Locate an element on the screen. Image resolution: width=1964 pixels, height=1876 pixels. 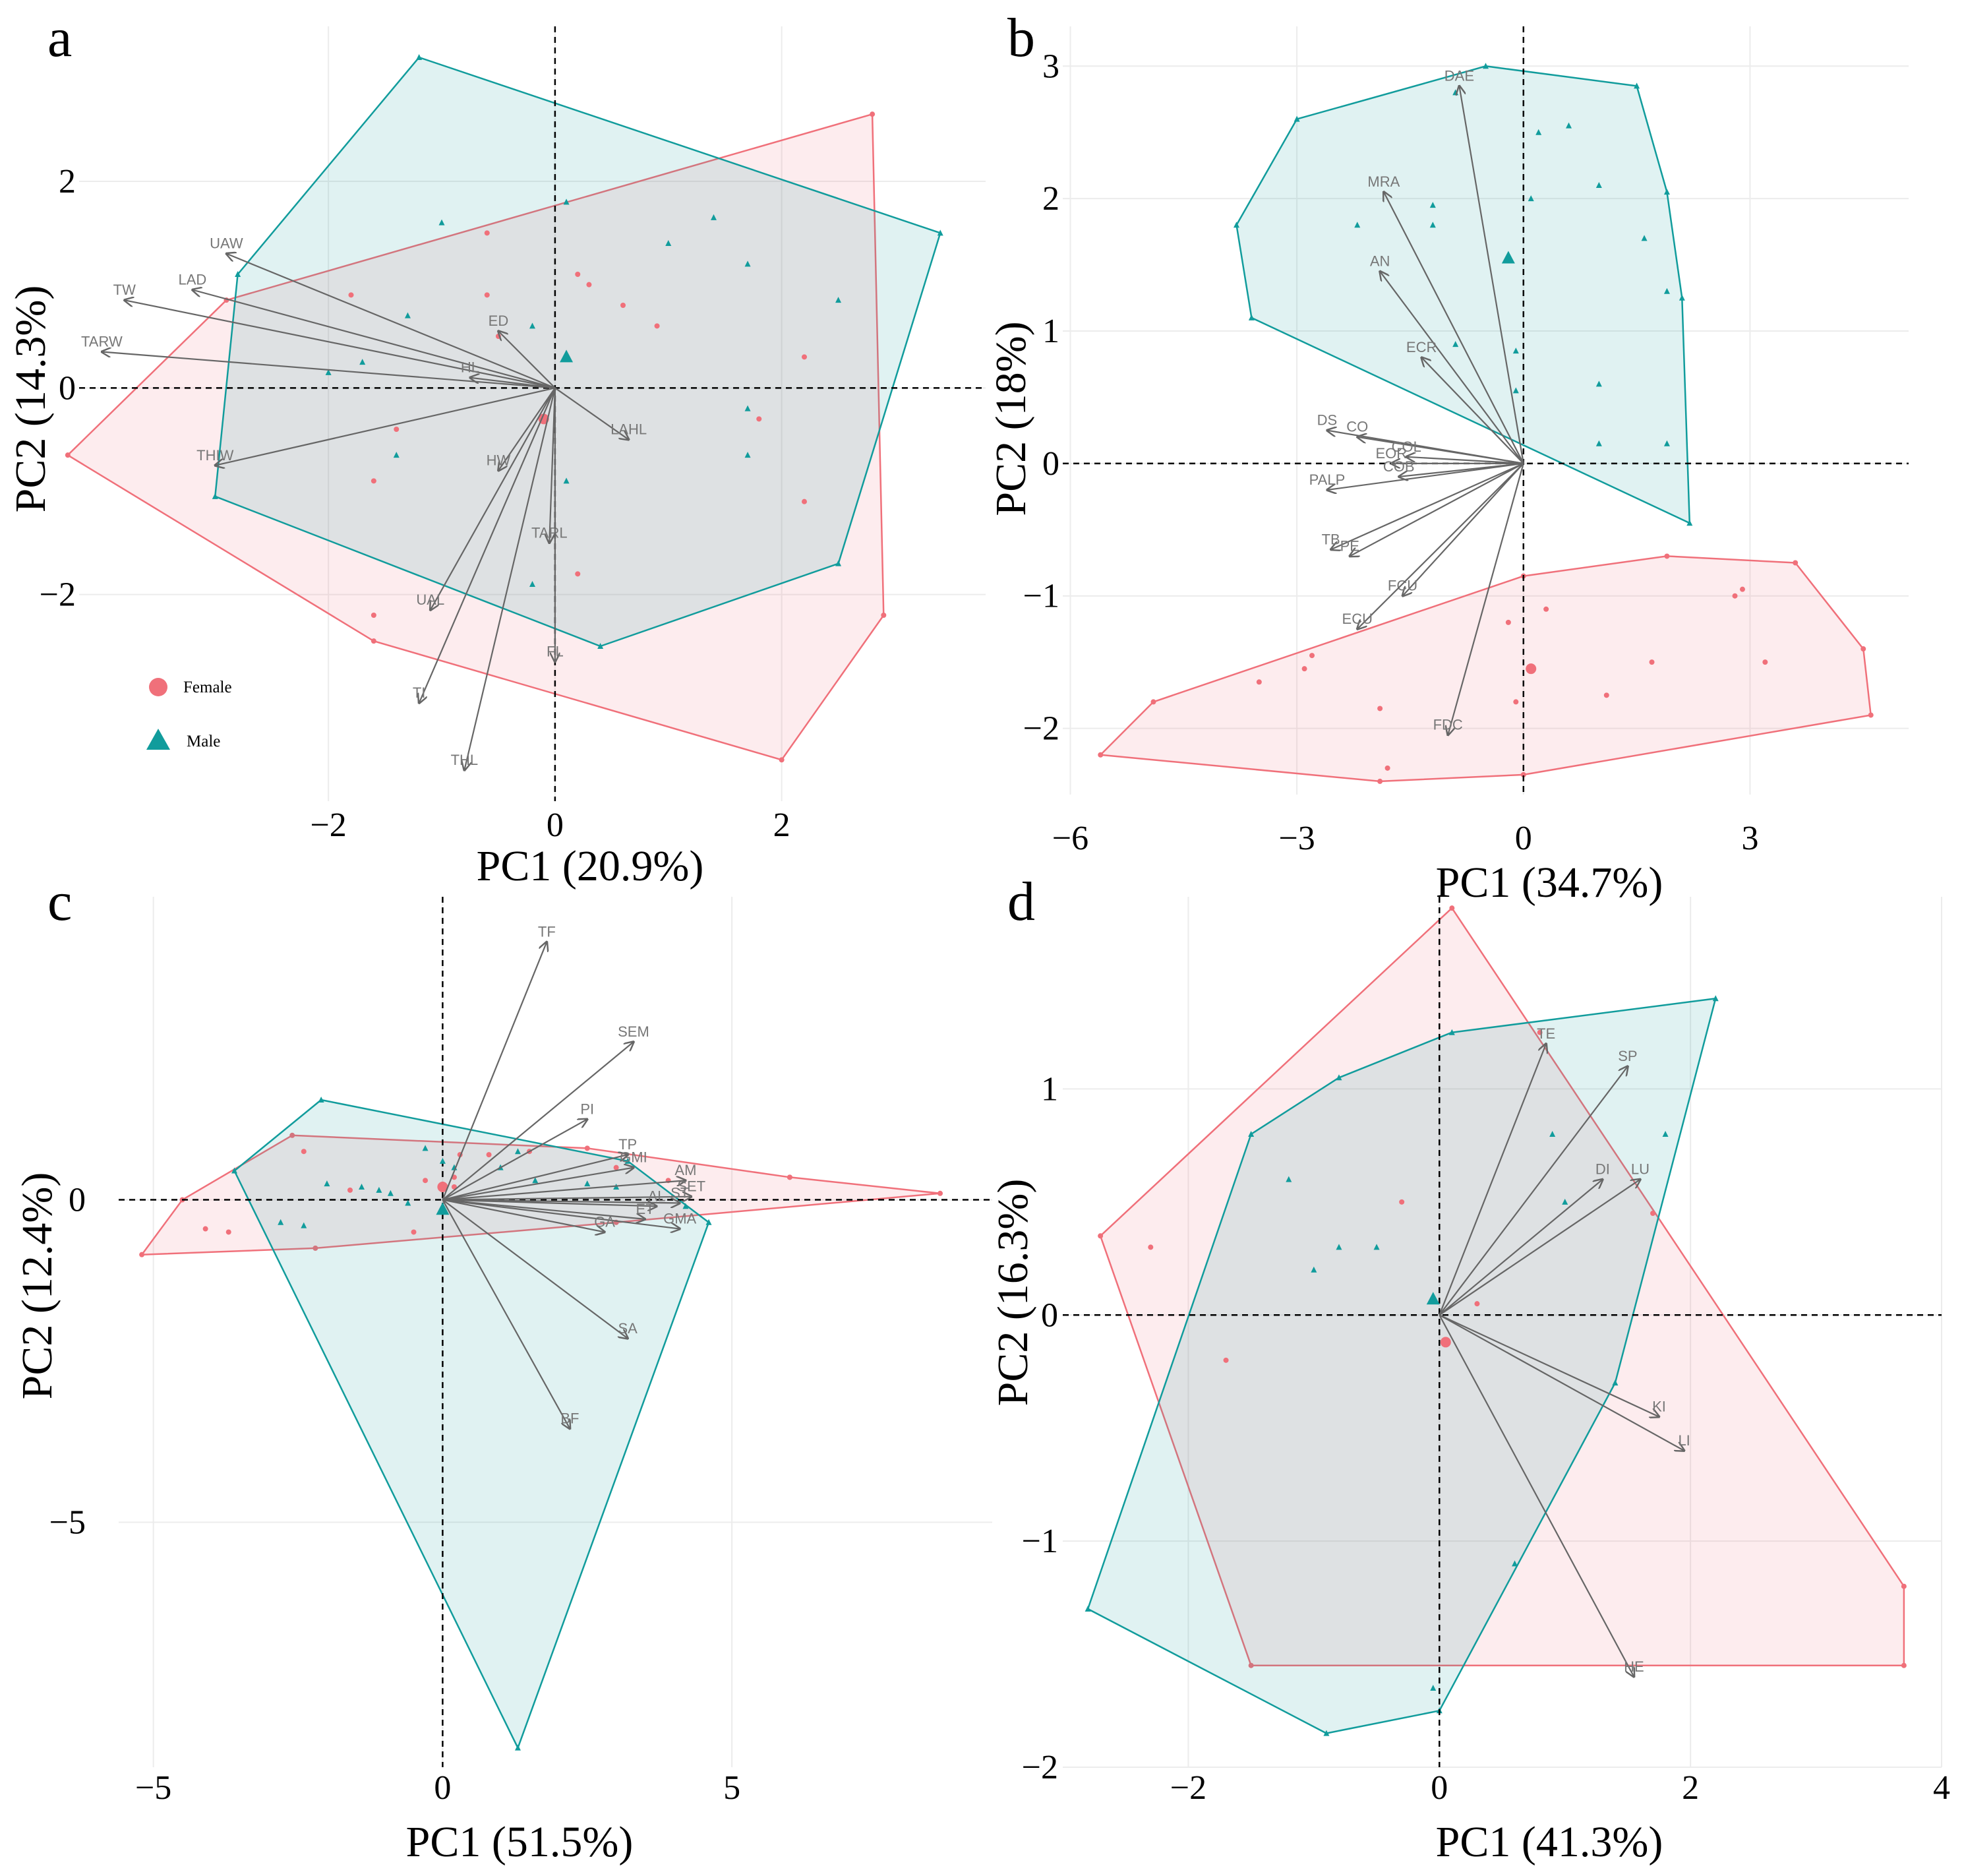
panel-c-loading-label-set: SET is located at coordinates (691, 1186).